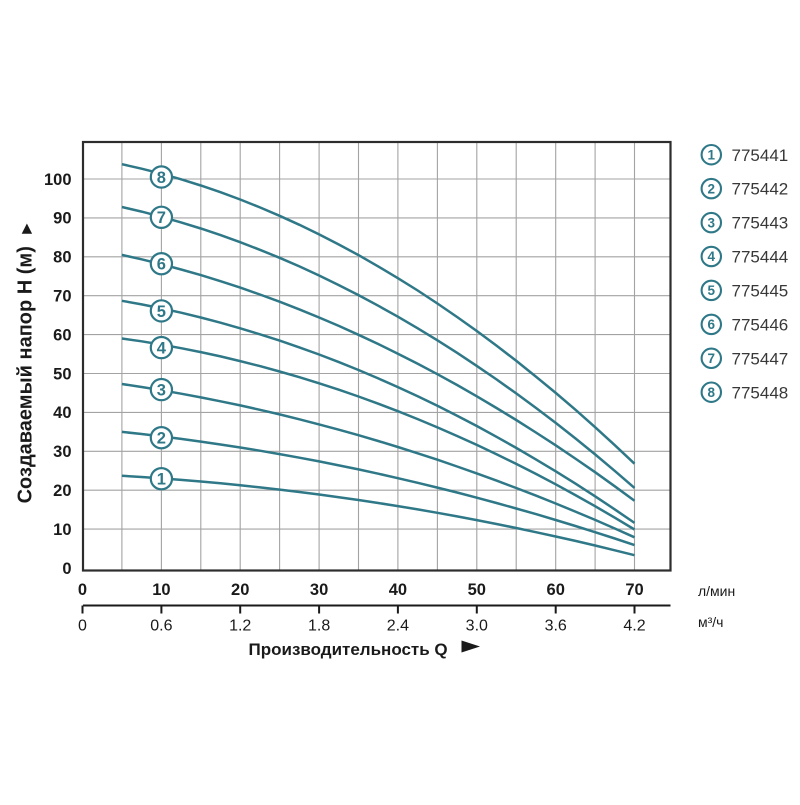 The width and height of the screenshot is (800, 805). What do you see at coordinates (58, 180) in the screenshot?
I see `svg-text: 100` at bounding box center [58, 180].